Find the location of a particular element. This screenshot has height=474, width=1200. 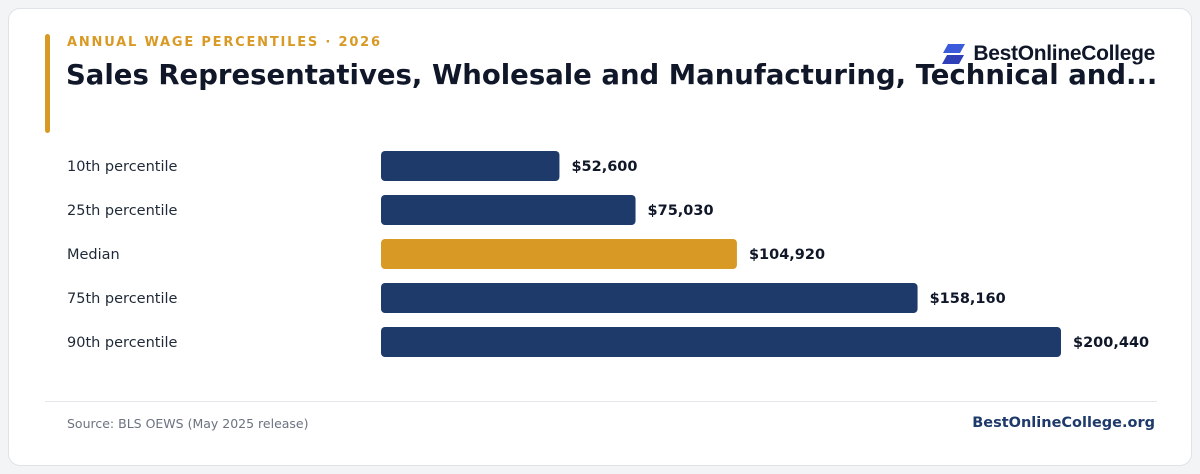

site-name: BestOnlineCollege.org is located at coordinates (1063, 423).